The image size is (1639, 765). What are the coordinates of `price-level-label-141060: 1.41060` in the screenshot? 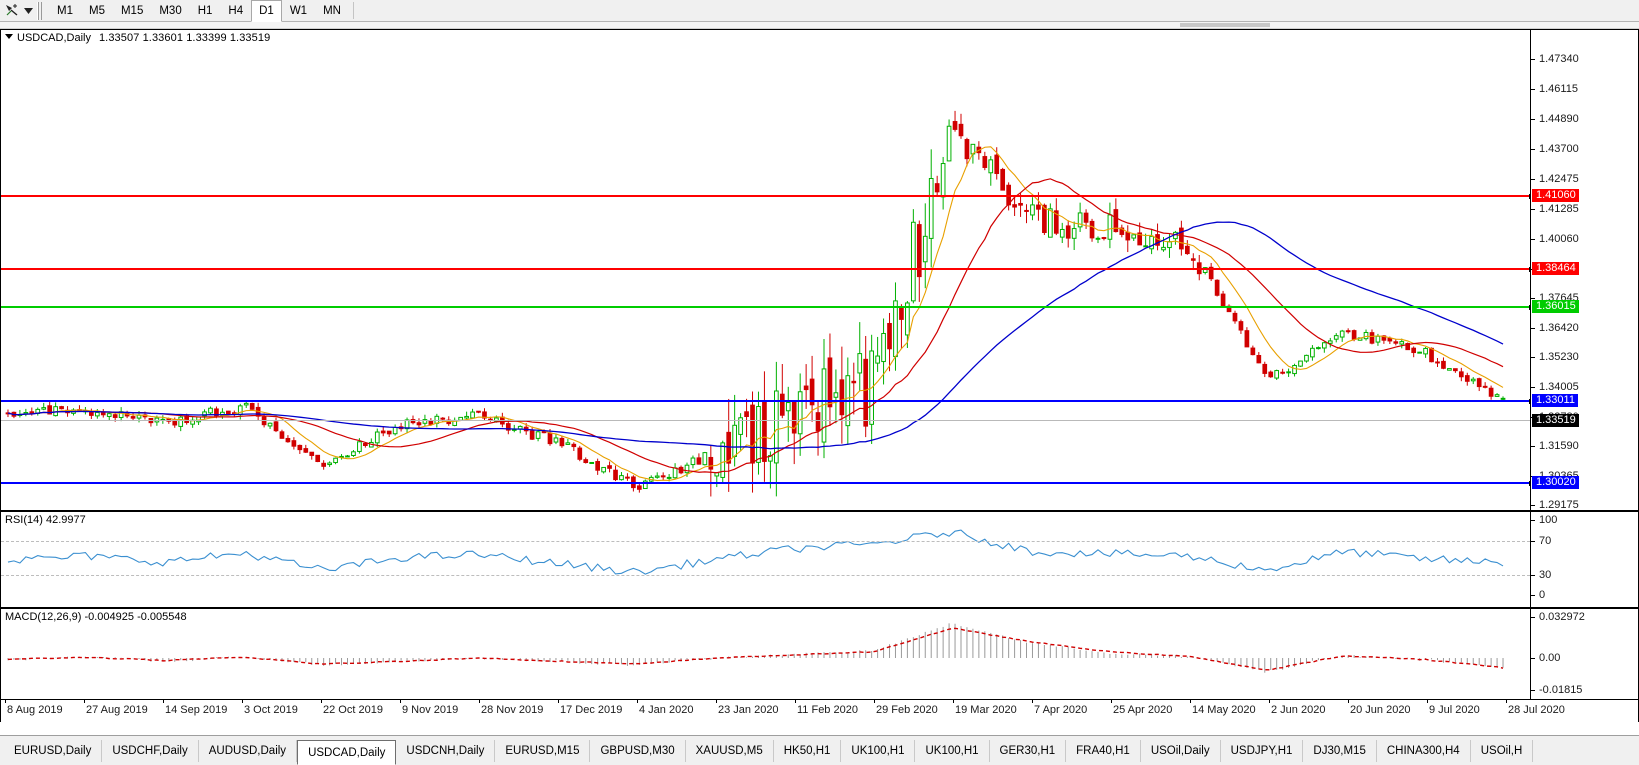 It's located at (1555, 195).